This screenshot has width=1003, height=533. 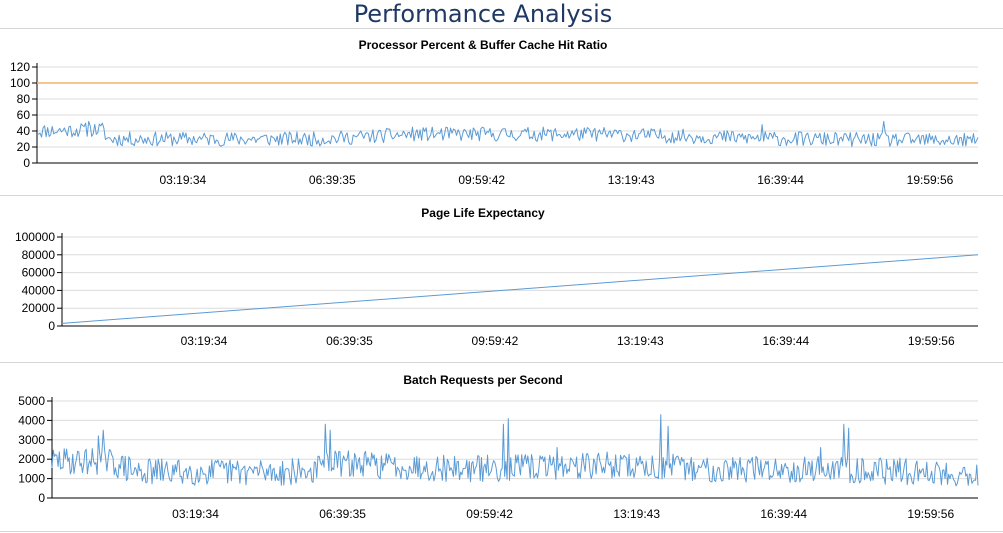 I want to click on y-tick-label: 20, so click(x=24, y=147).